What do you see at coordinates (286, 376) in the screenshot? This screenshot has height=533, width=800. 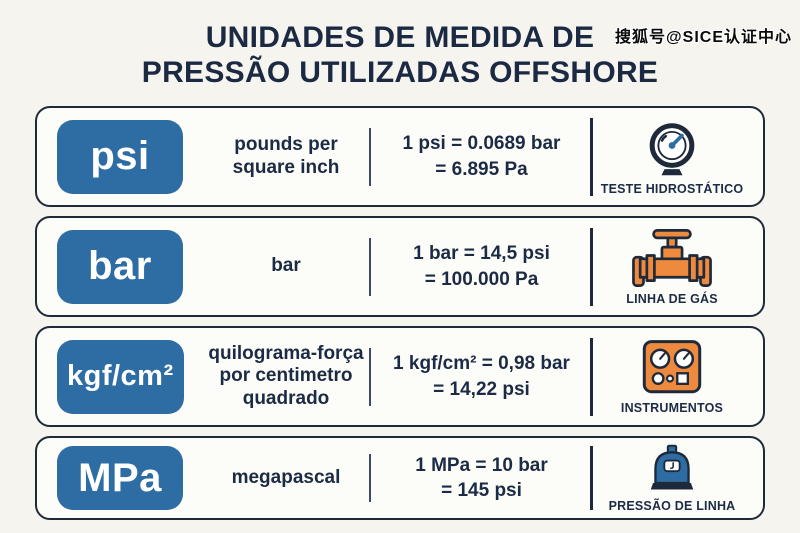 I see `unit-description: quilograma-força por centimetro quadrado` at bounding box center [286, 376].